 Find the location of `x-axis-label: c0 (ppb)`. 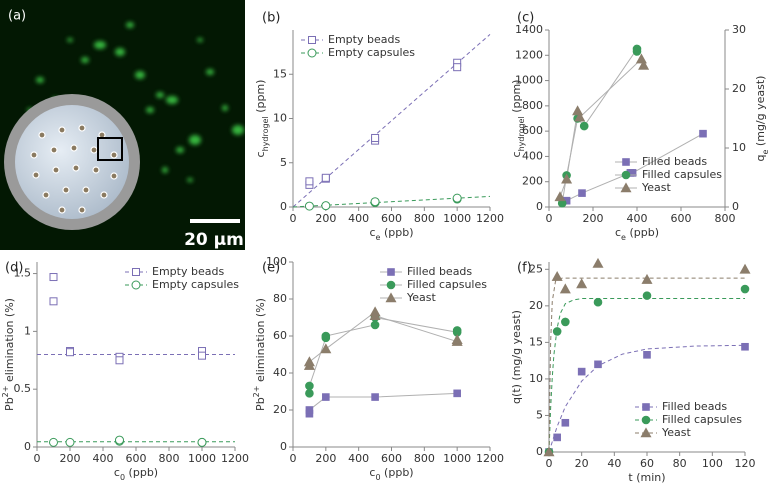

x-axis-label: c0 (ppb) is located at coordinates (136, 474).